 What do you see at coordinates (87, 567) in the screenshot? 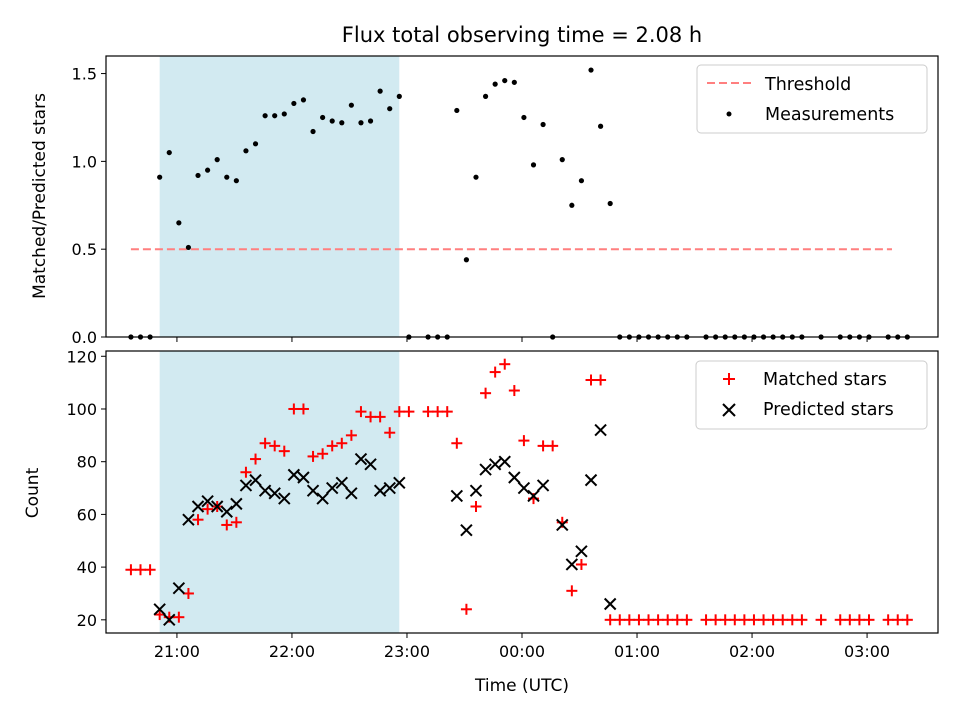
I see `bottom-y-tick-label: 40` at bounding box center [87, 567].